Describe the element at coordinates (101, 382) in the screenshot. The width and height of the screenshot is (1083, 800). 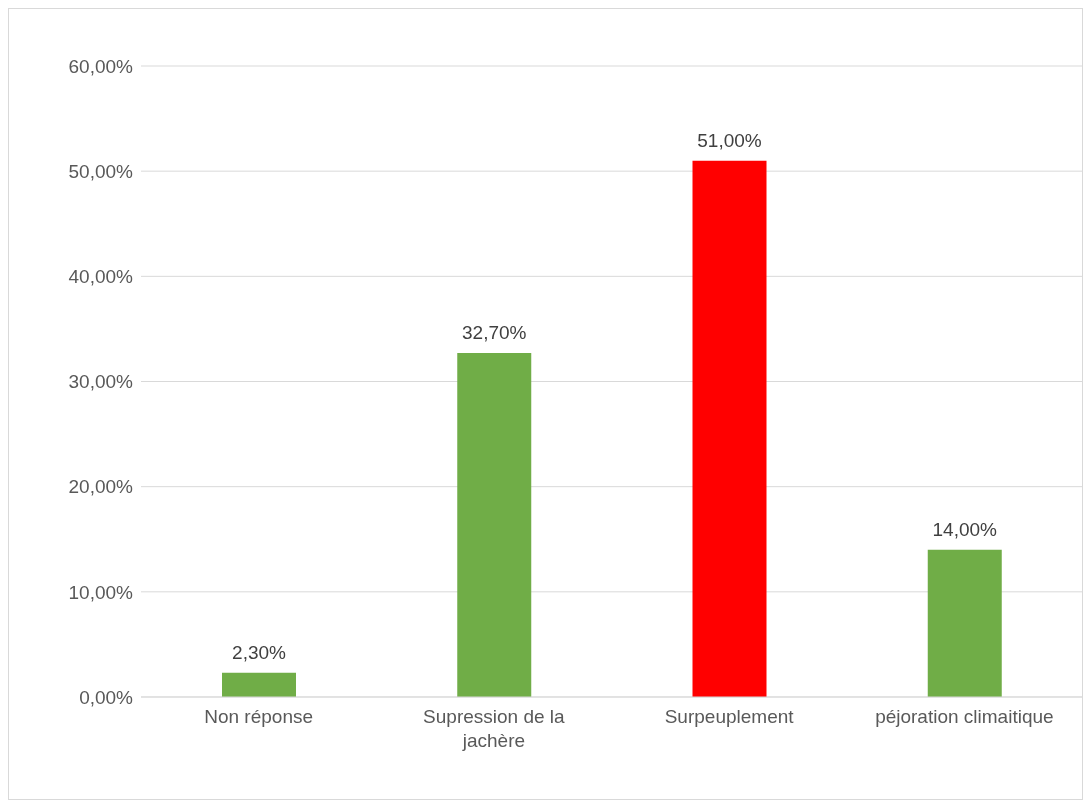
I see `y-tick-label: 30,00%` at that location.